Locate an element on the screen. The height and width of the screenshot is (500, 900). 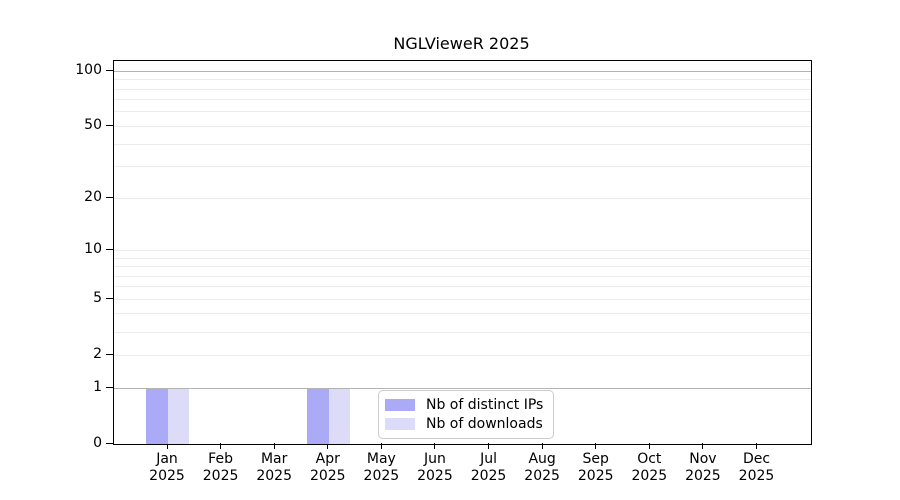
y-tick-label: 1 is located at coordinates (97, 387).